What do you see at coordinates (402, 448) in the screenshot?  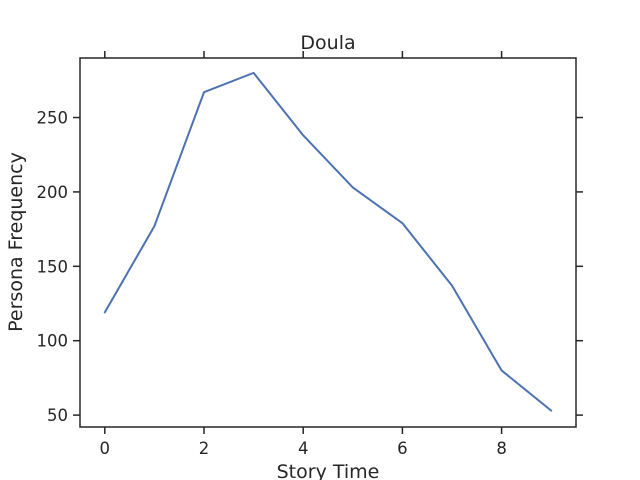 I see `x-tick-label: 6` at bounding box center [402, 448].